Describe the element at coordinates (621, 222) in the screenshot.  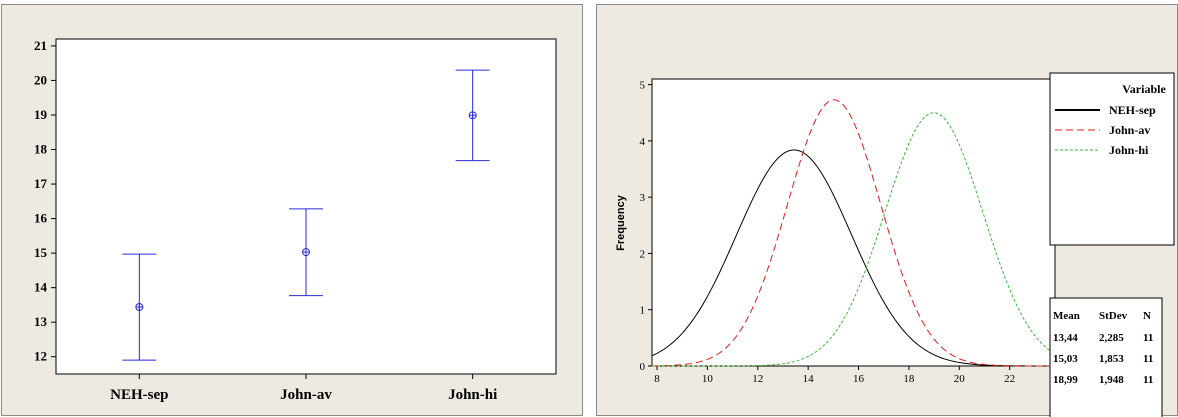
I see `y-axis-label: Frequency` at that location.